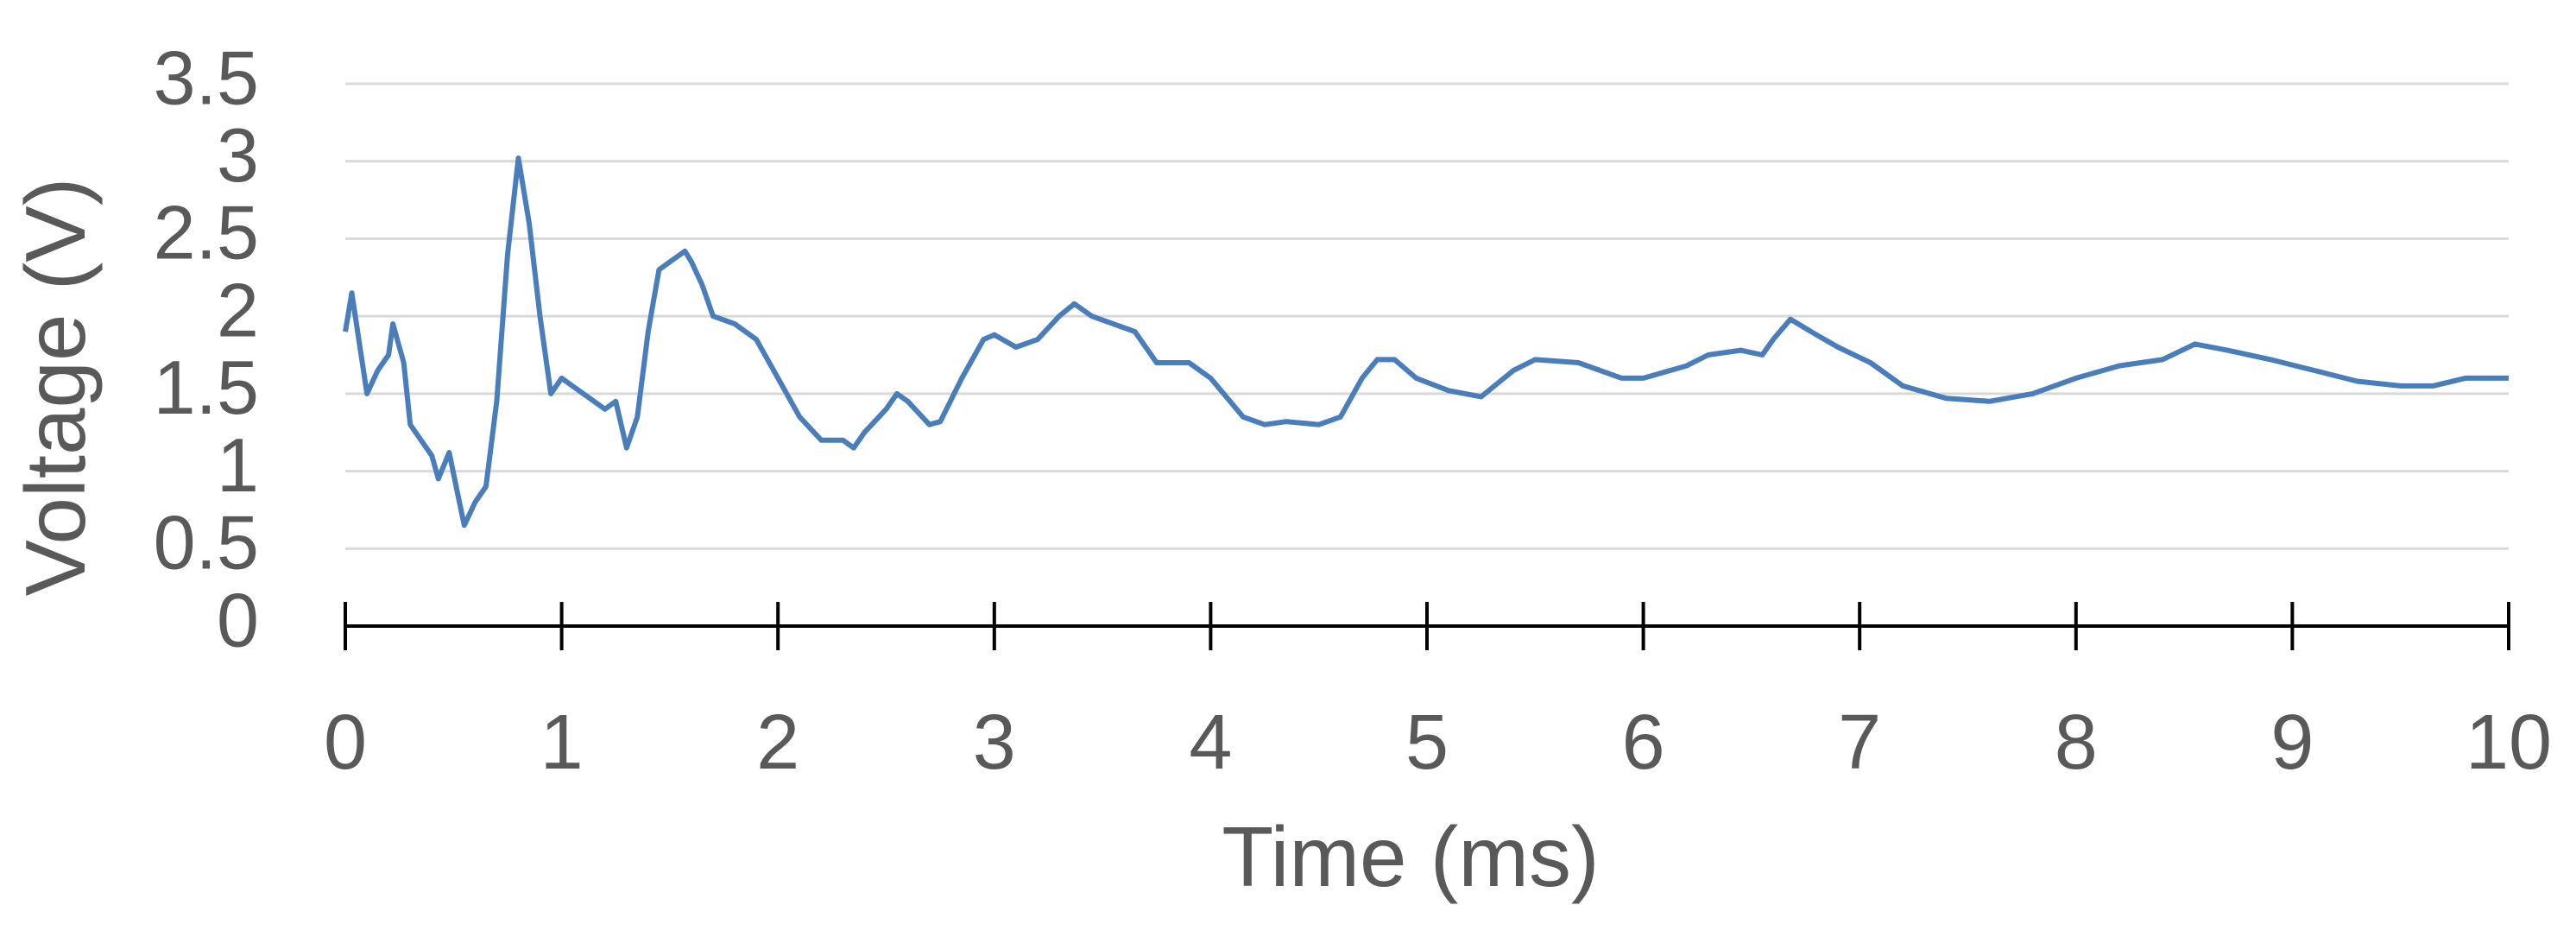  Describe the element at coordinates (2076, 742) in the screenshot. I see `x-tick-label: 8` at that location.